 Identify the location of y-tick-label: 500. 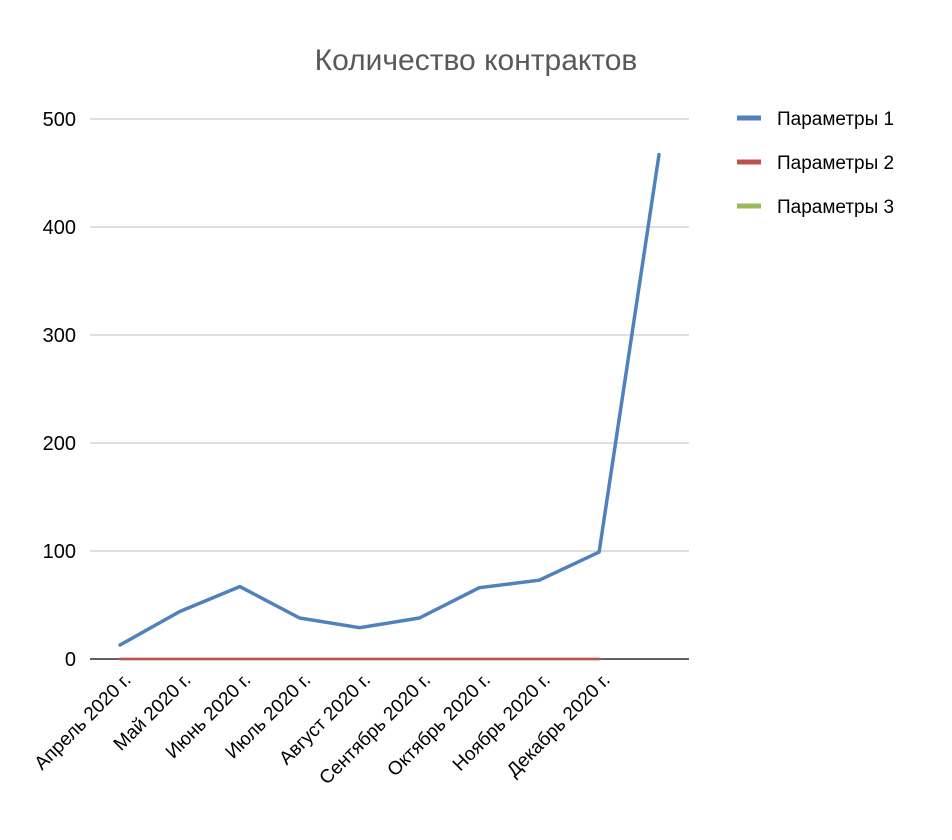
(59, 120).